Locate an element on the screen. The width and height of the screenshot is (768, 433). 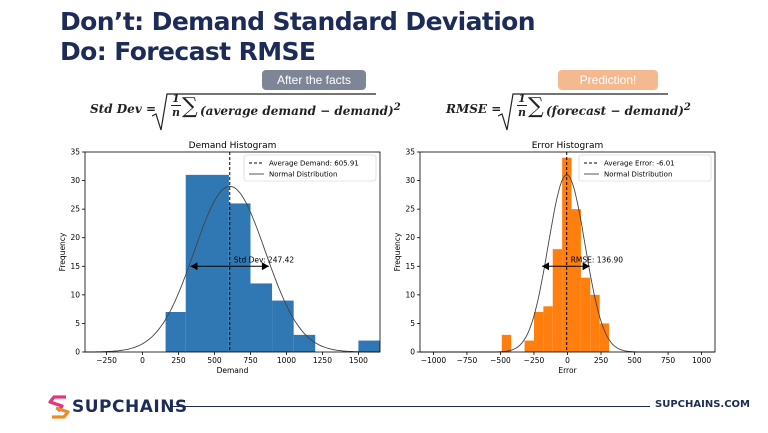
chart1-ytick-label-7: 35 is located at coordinates (410, 152).